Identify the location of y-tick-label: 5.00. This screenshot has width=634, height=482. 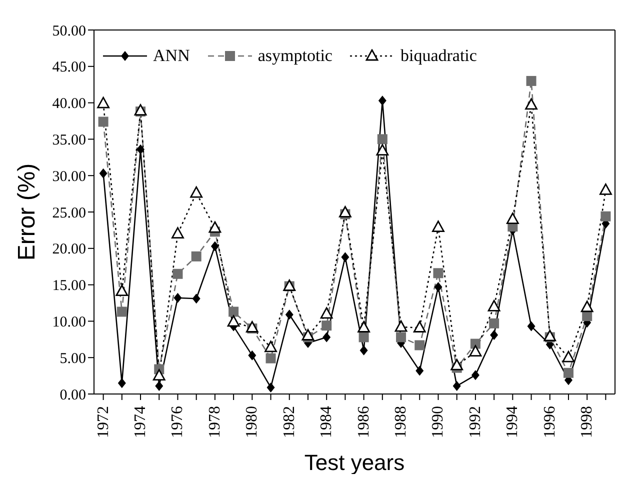
(73, 358).